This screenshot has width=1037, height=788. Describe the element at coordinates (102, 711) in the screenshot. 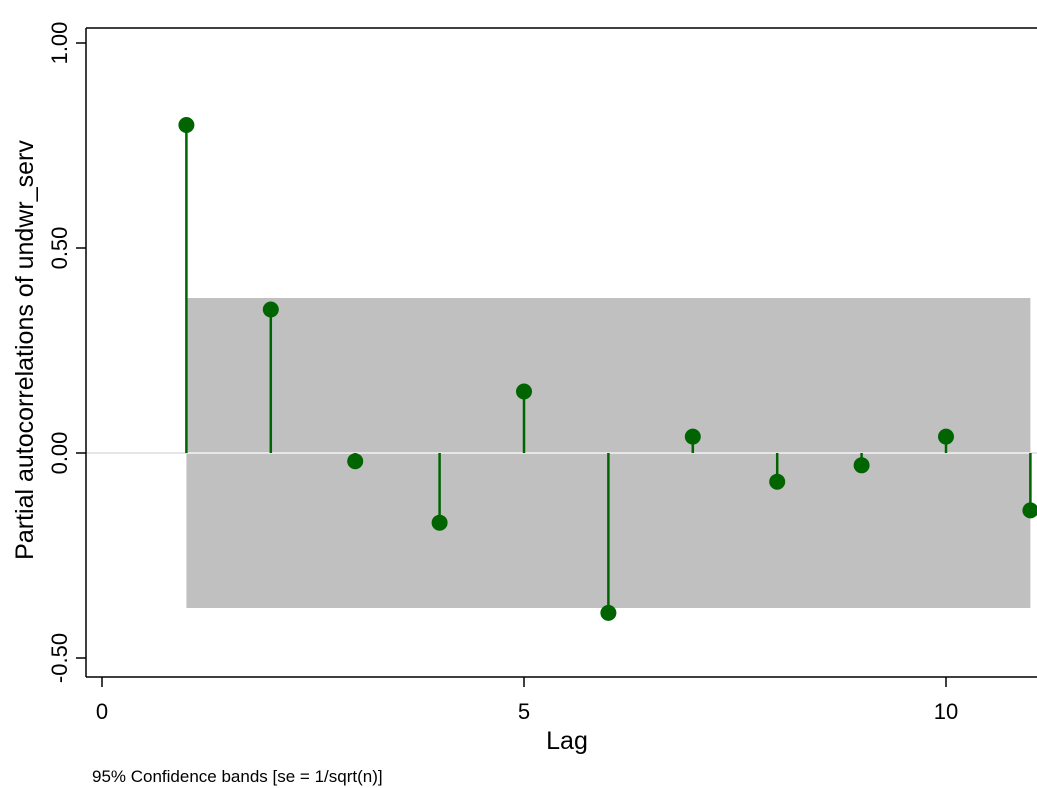

I see `x-tick-label-0: 0` at that location.